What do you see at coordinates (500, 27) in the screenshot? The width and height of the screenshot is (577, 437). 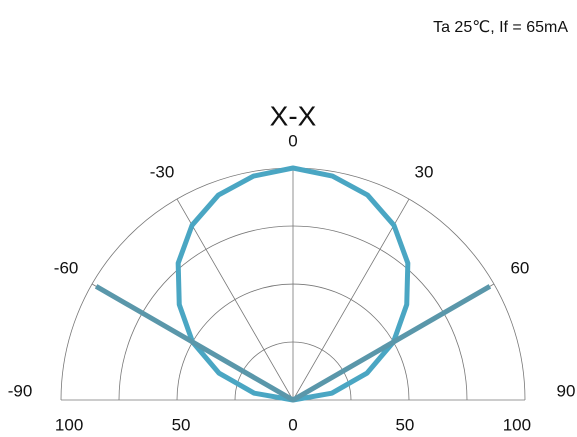 I see `conditions-note: Ta 25℃, If = 65mA` at bounding box center [500, 27].